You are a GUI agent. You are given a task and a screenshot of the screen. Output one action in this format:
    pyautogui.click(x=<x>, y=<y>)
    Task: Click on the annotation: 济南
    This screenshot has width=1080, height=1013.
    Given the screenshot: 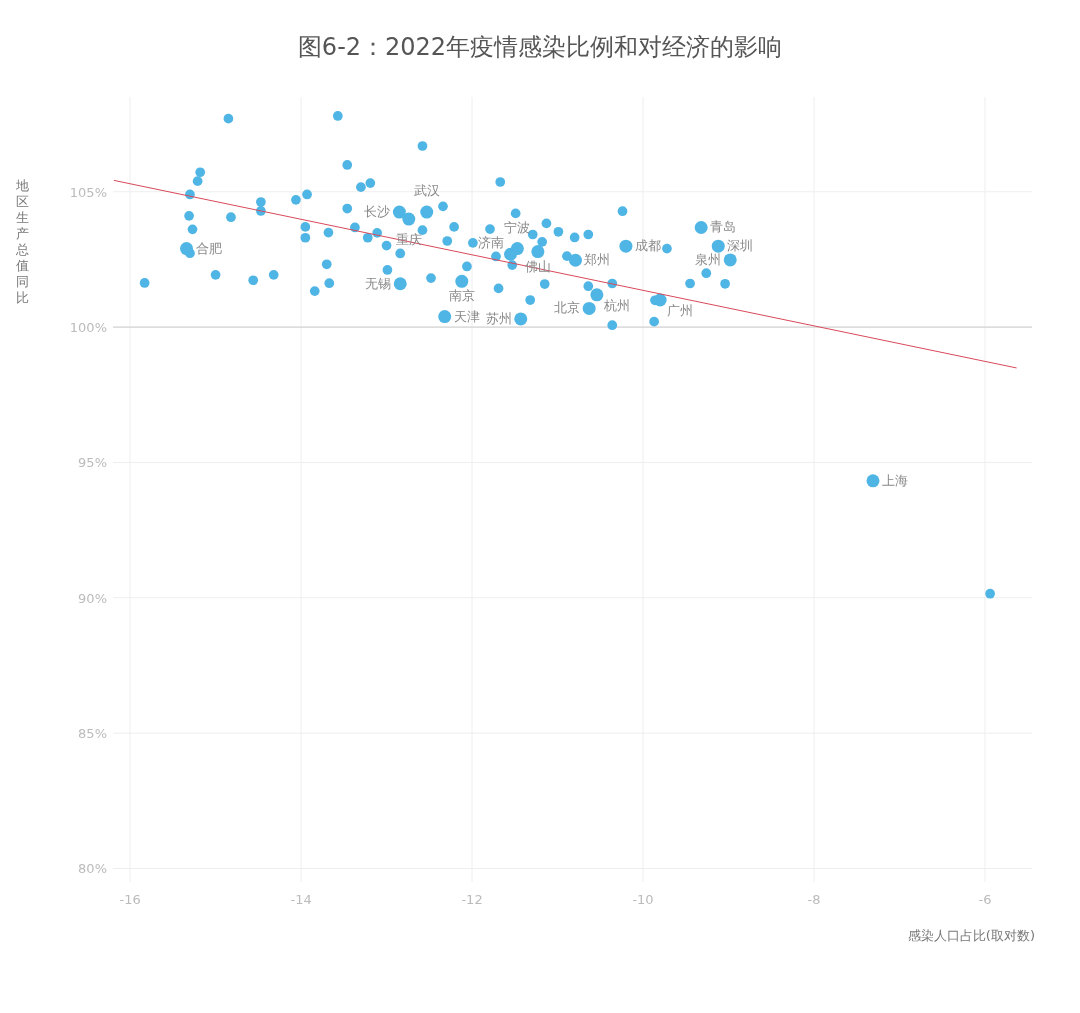 What is the action you would take?
    pyautogui.click(x=490, y=243)
    